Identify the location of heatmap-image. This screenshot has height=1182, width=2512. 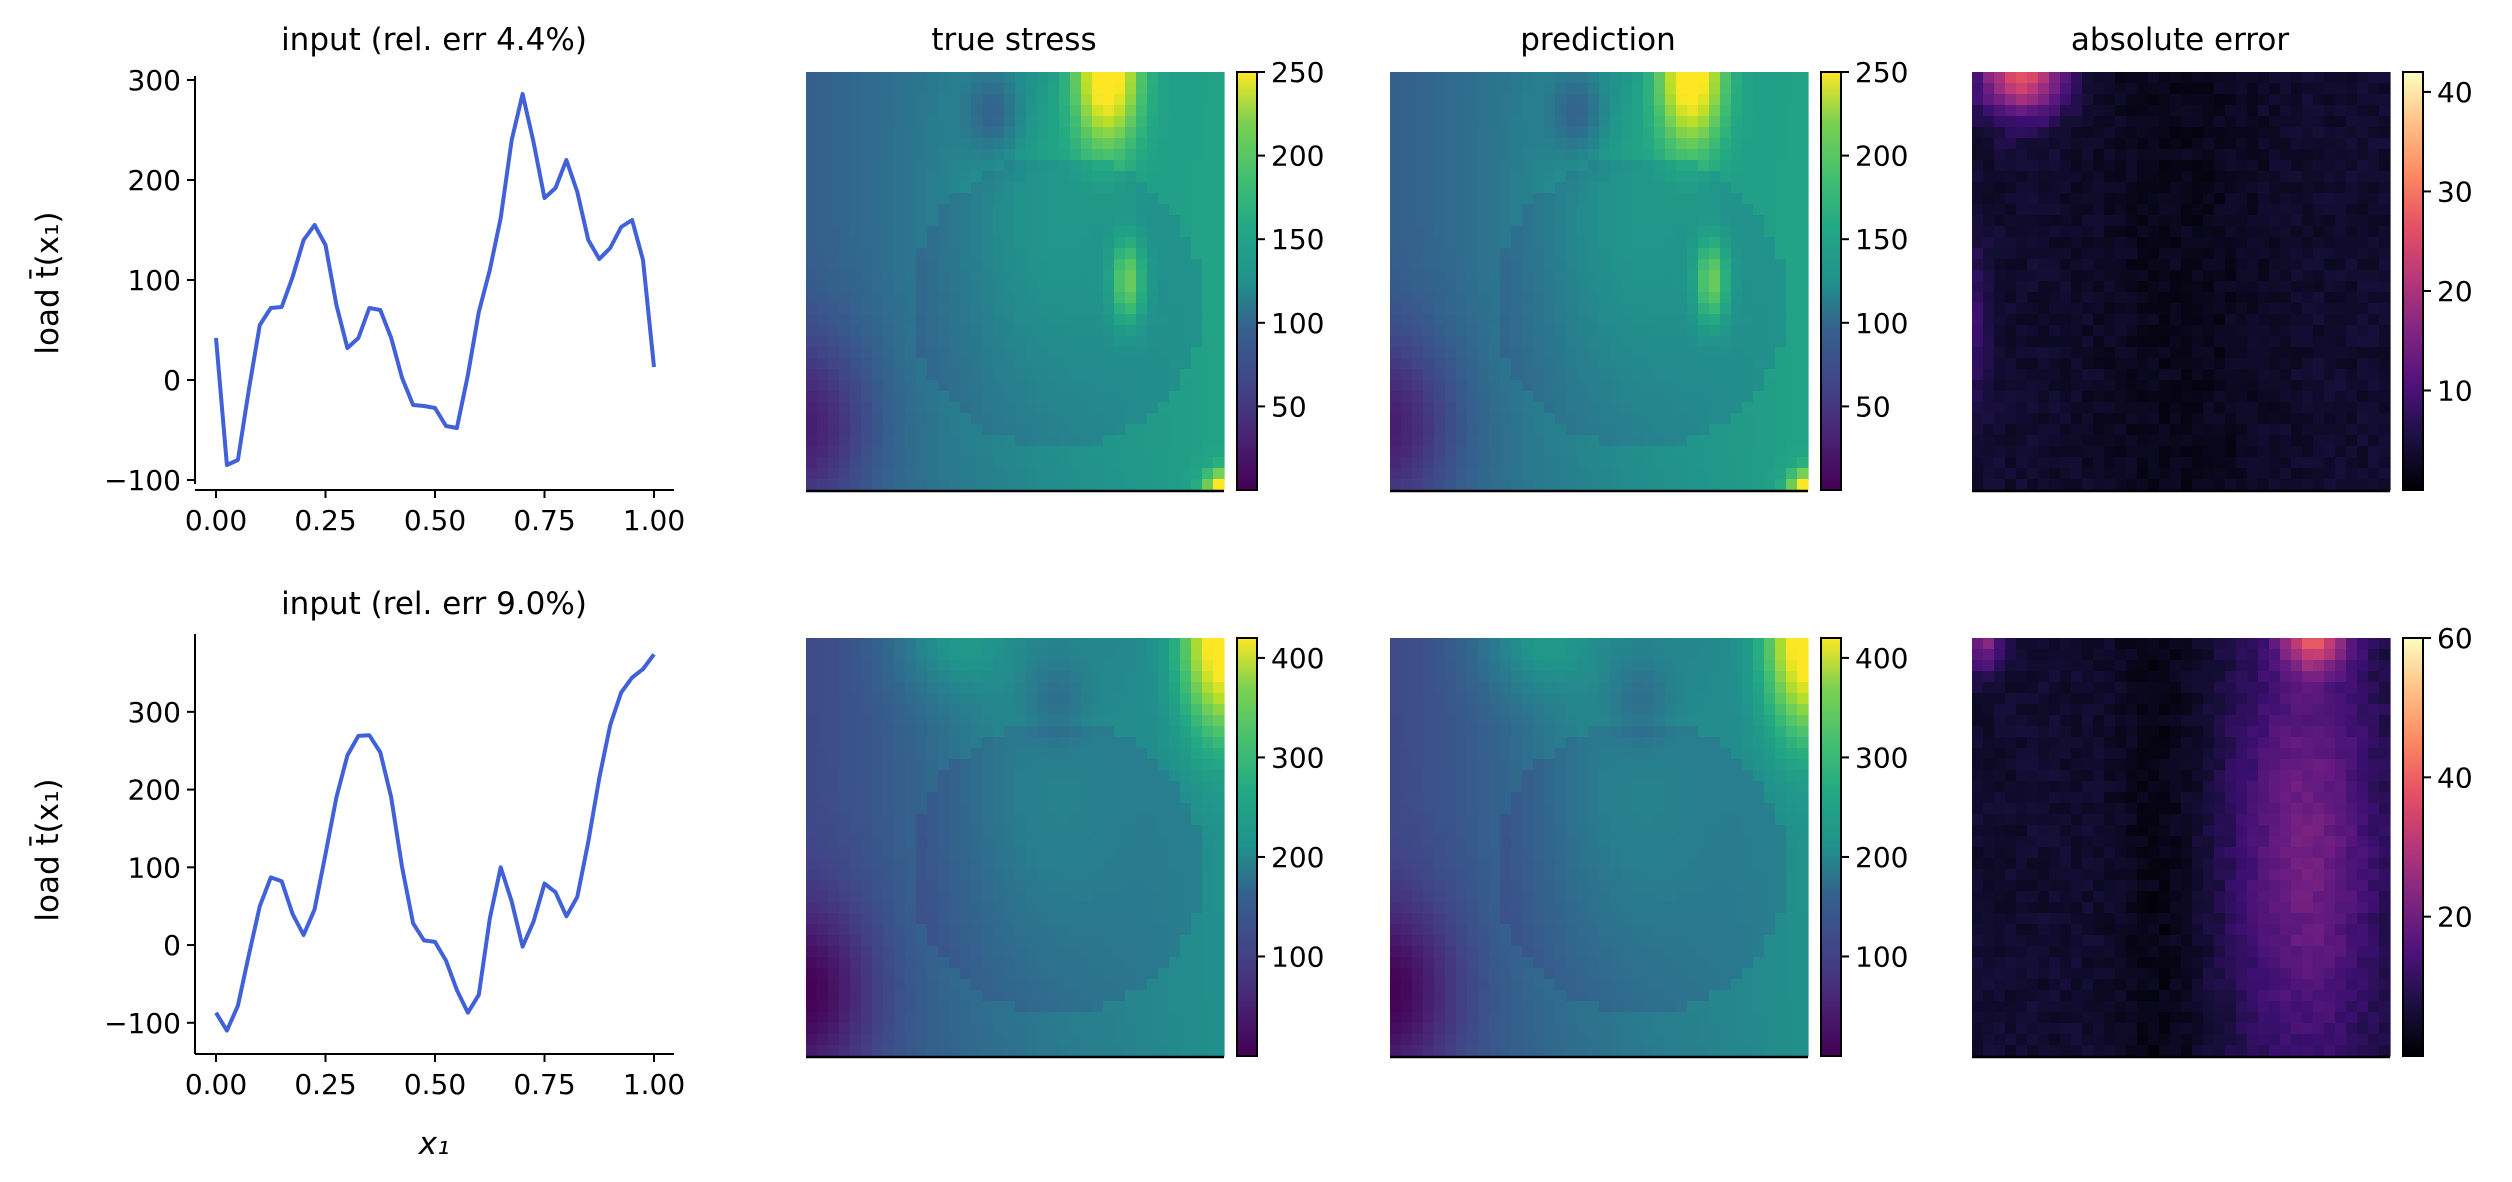
(1015, 848).